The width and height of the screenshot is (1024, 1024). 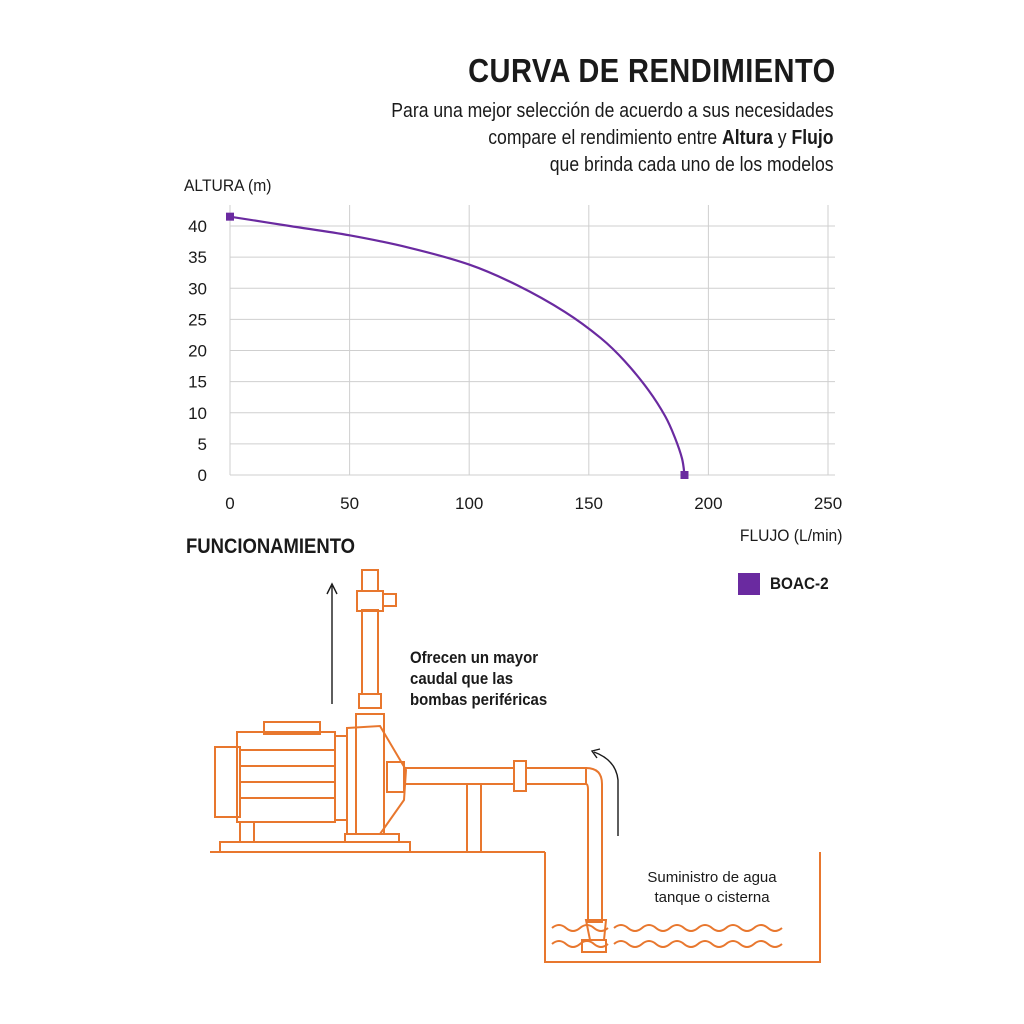 I want to click on legend-swatch, so click(x=749, y=584).